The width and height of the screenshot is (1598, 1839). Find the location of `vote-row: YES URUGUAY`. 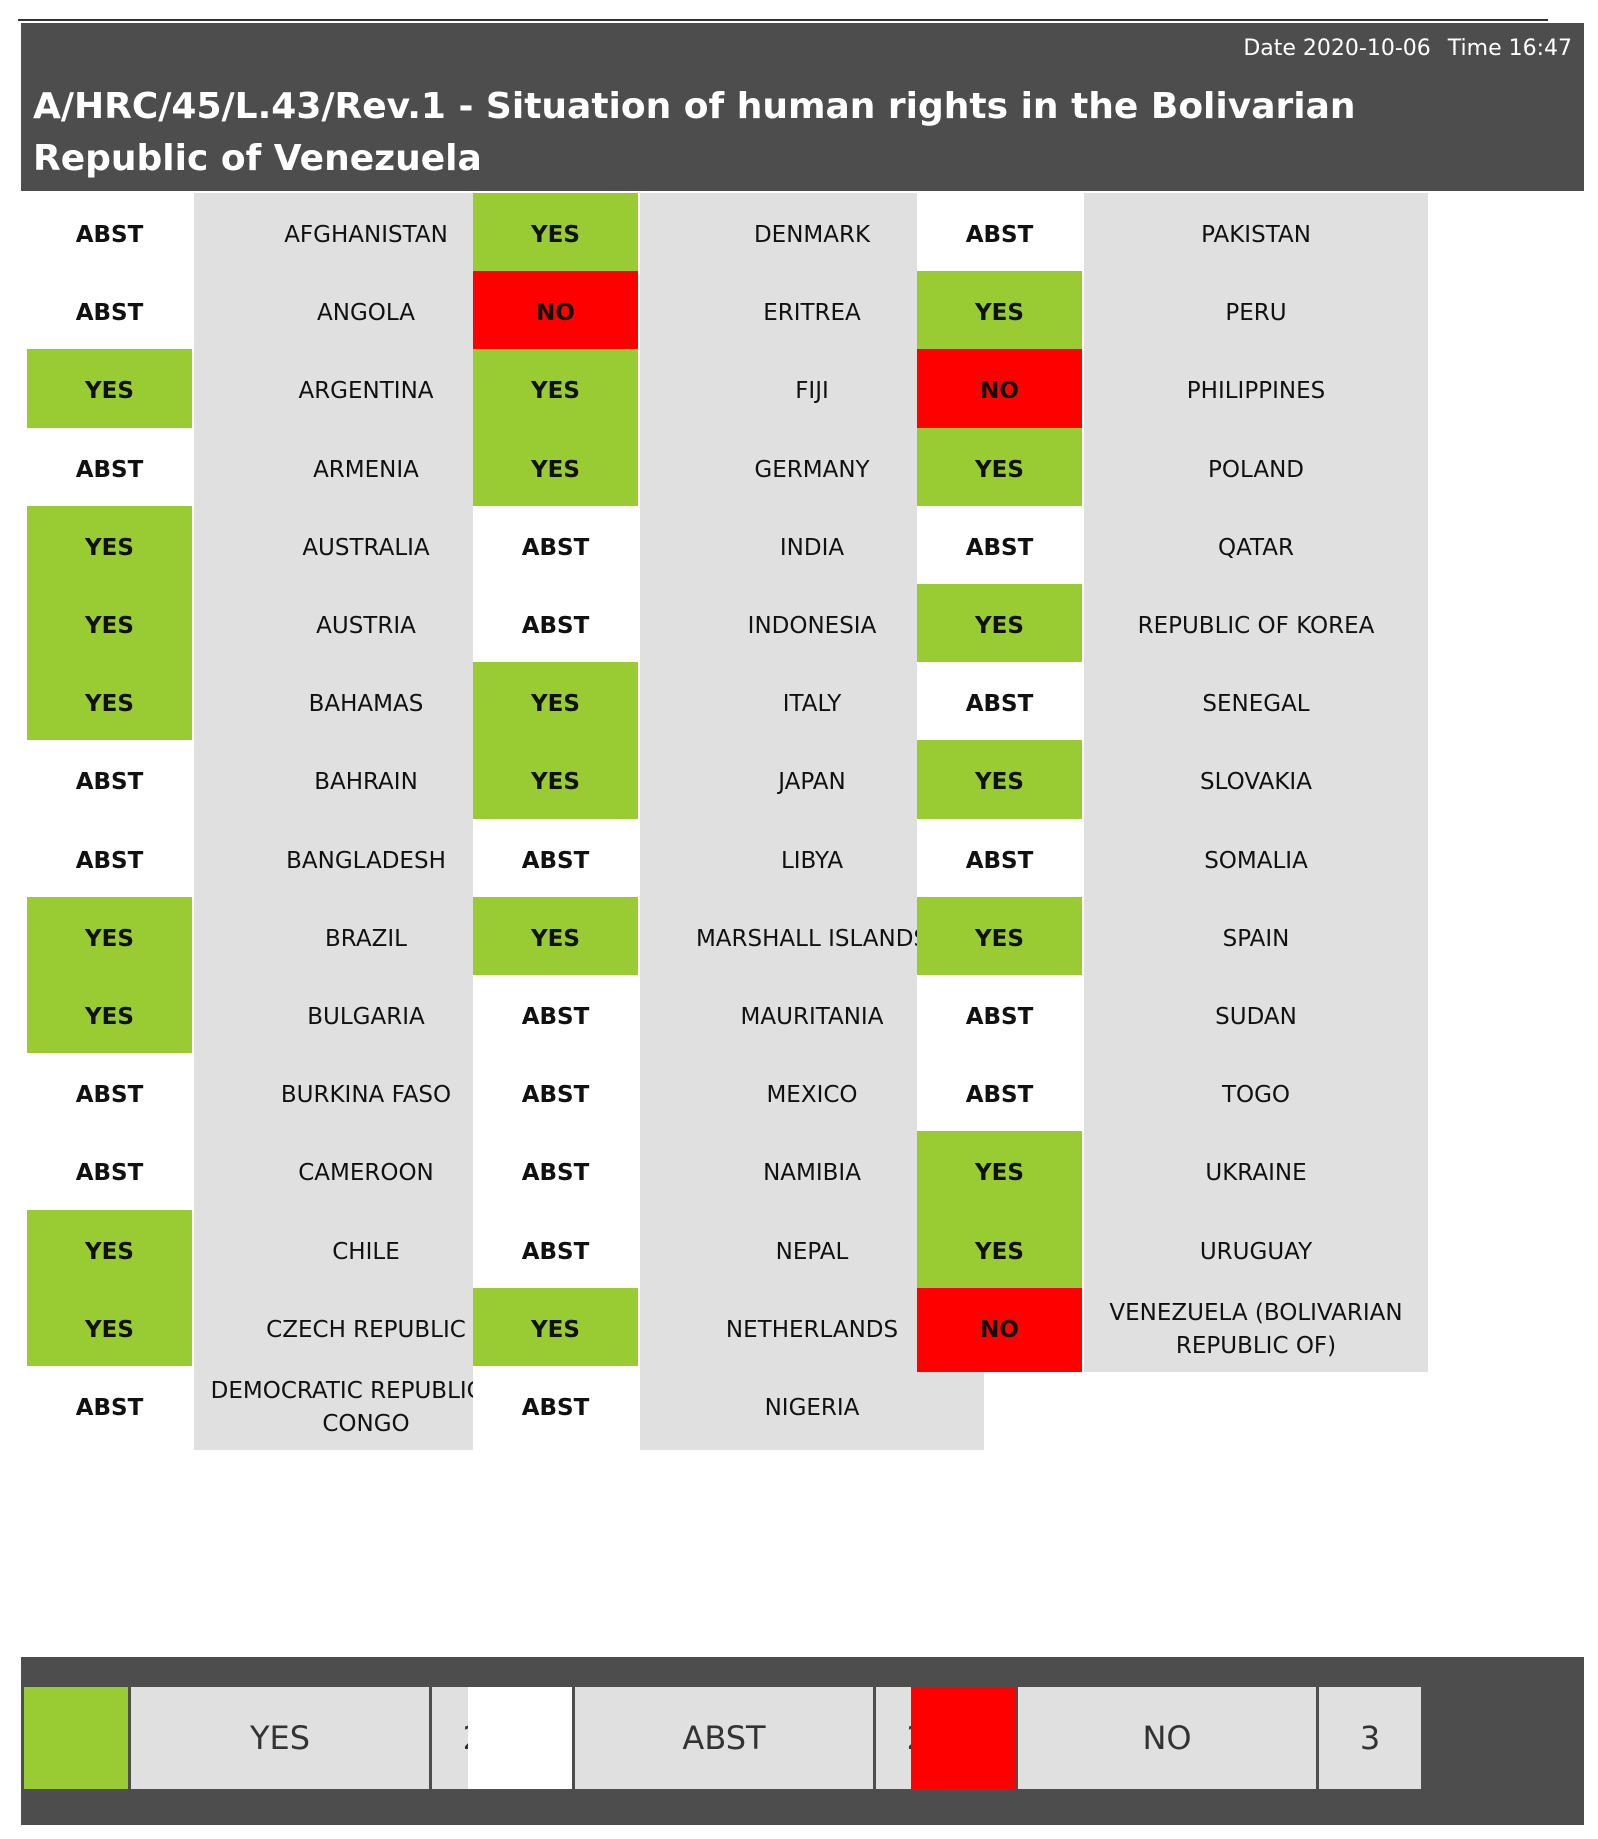

vote-row: YES URUGUAY is located at coordinates (1169, 1252).